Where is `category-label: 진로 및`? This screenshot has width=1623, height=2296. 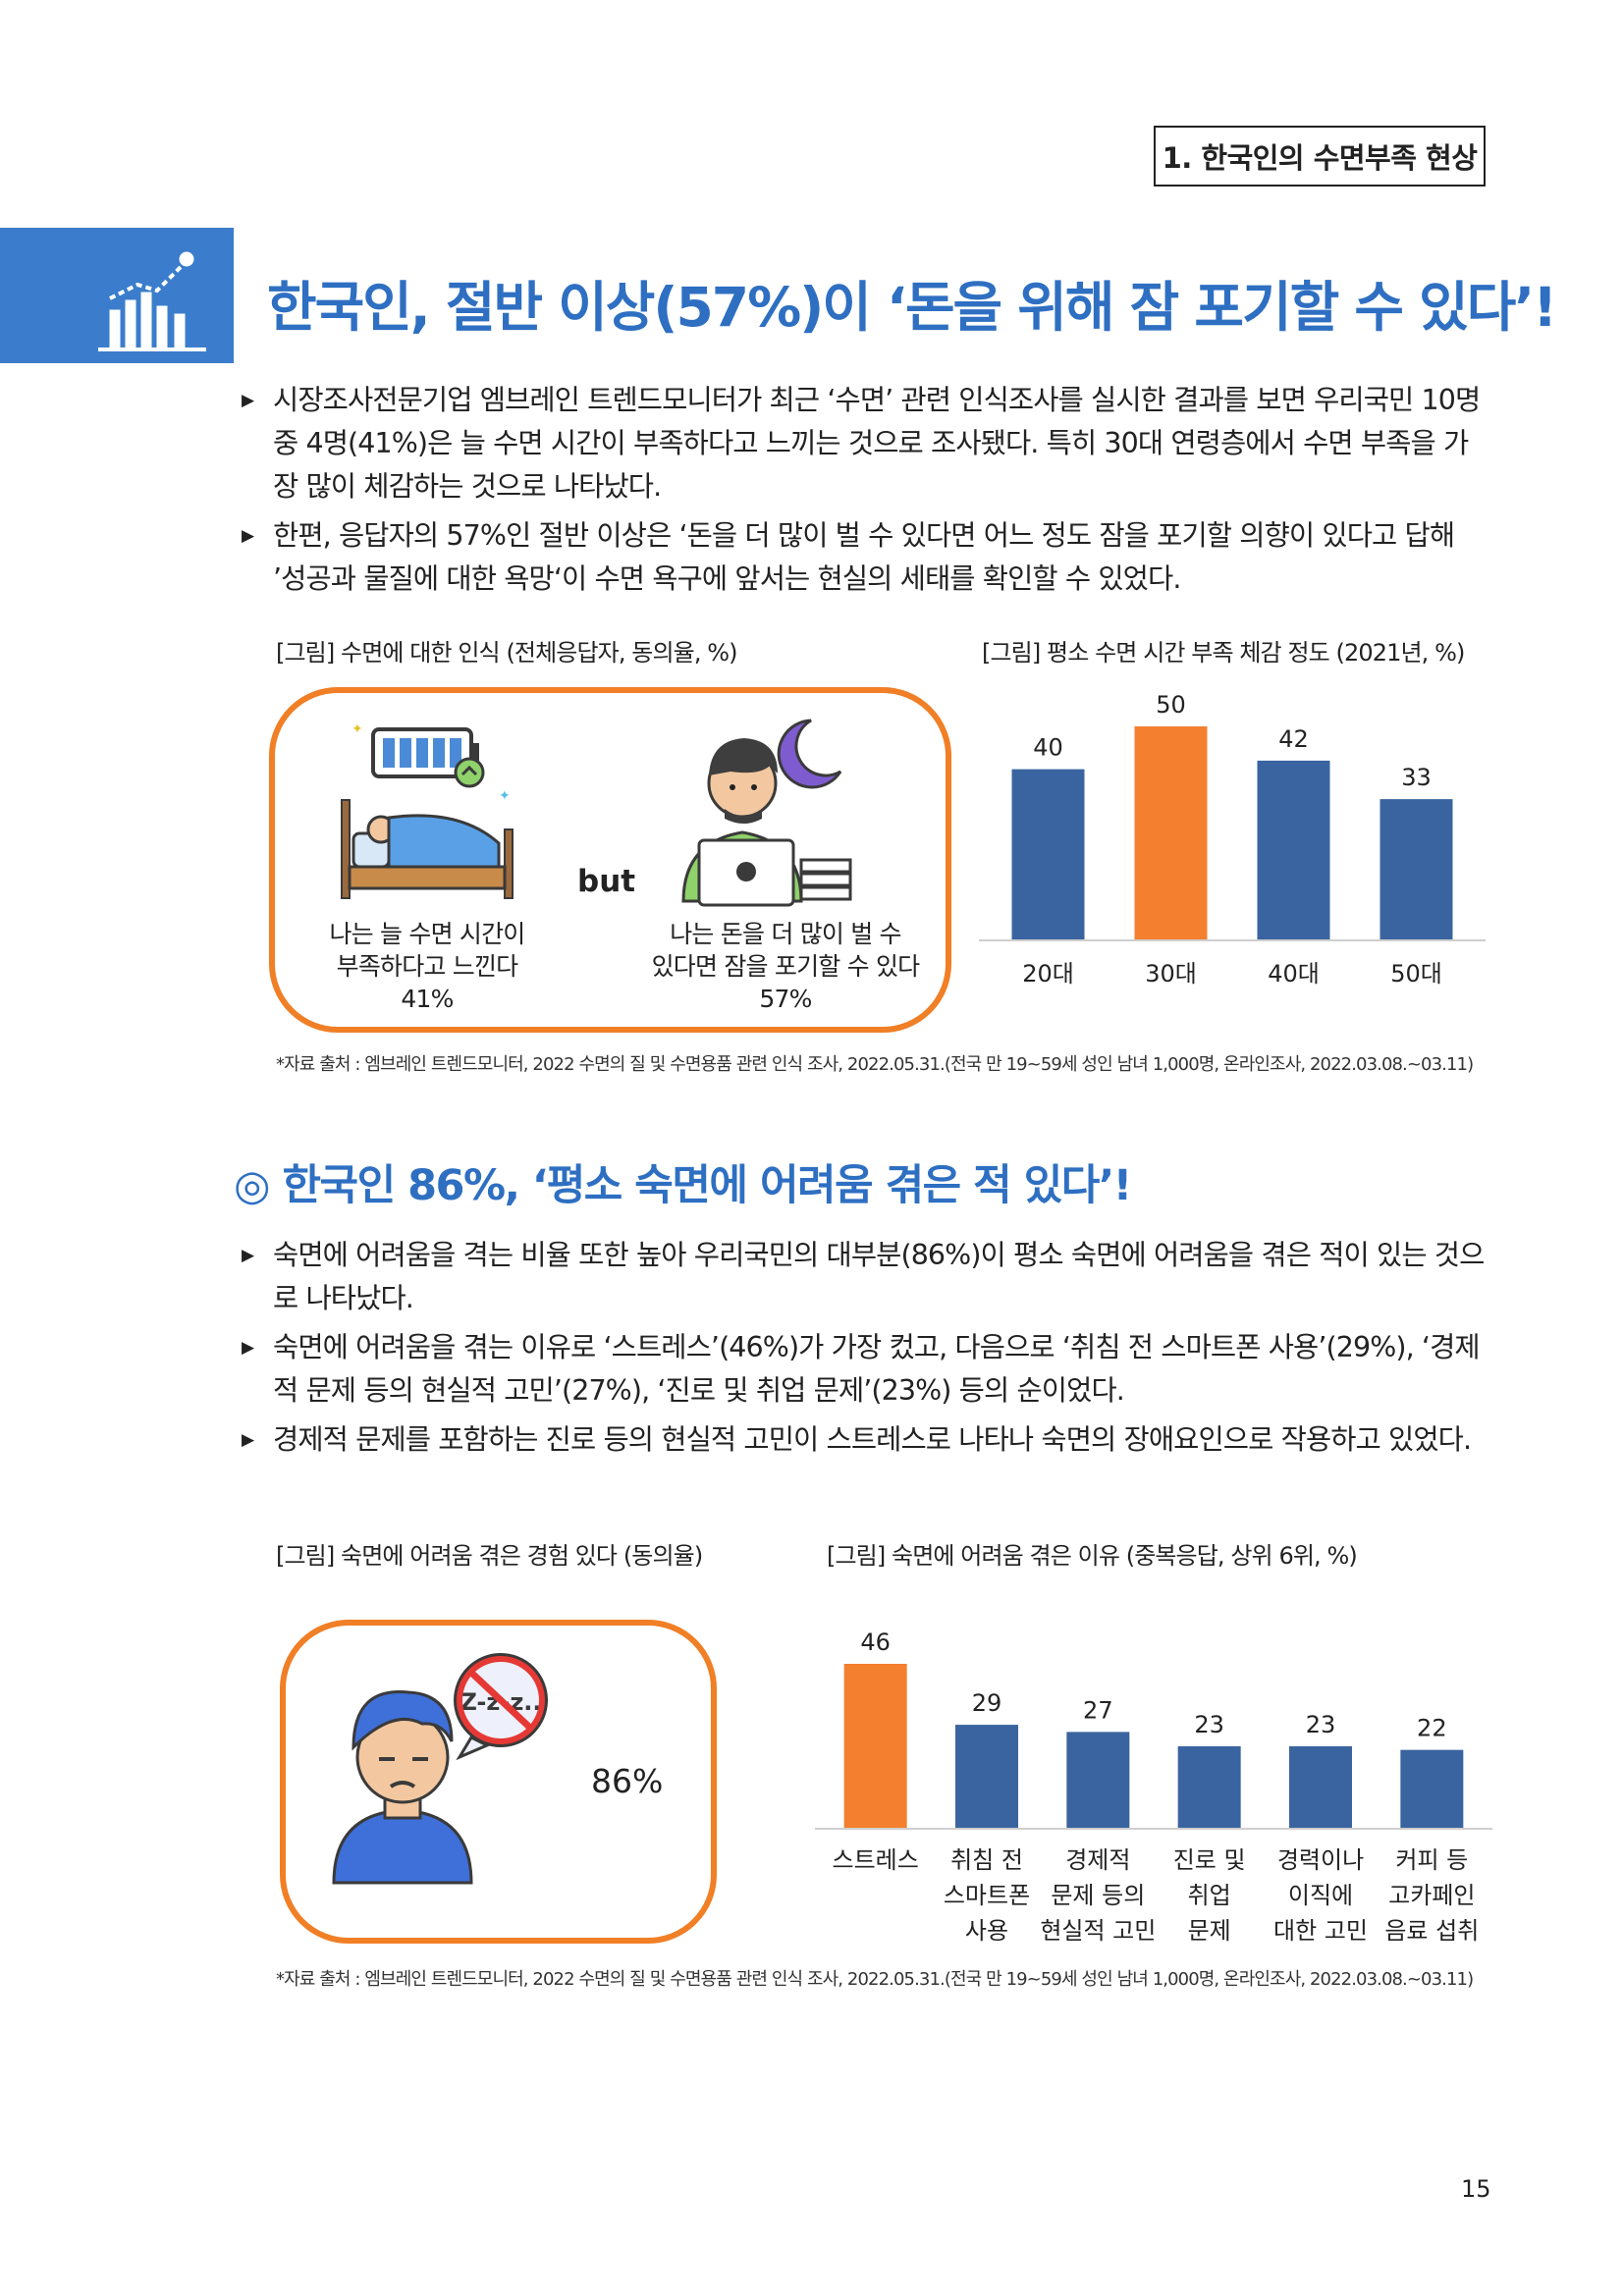 category-label: 진로 및 is located at coordinates (1209, 1860).